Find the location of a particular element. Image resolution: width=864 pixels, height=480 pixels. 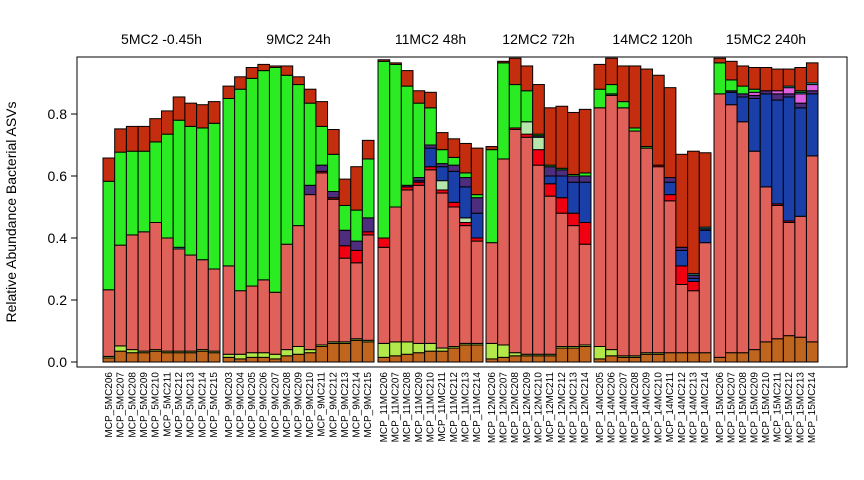

group-title: 14MC2 120h is located at coordinates (652, 39).